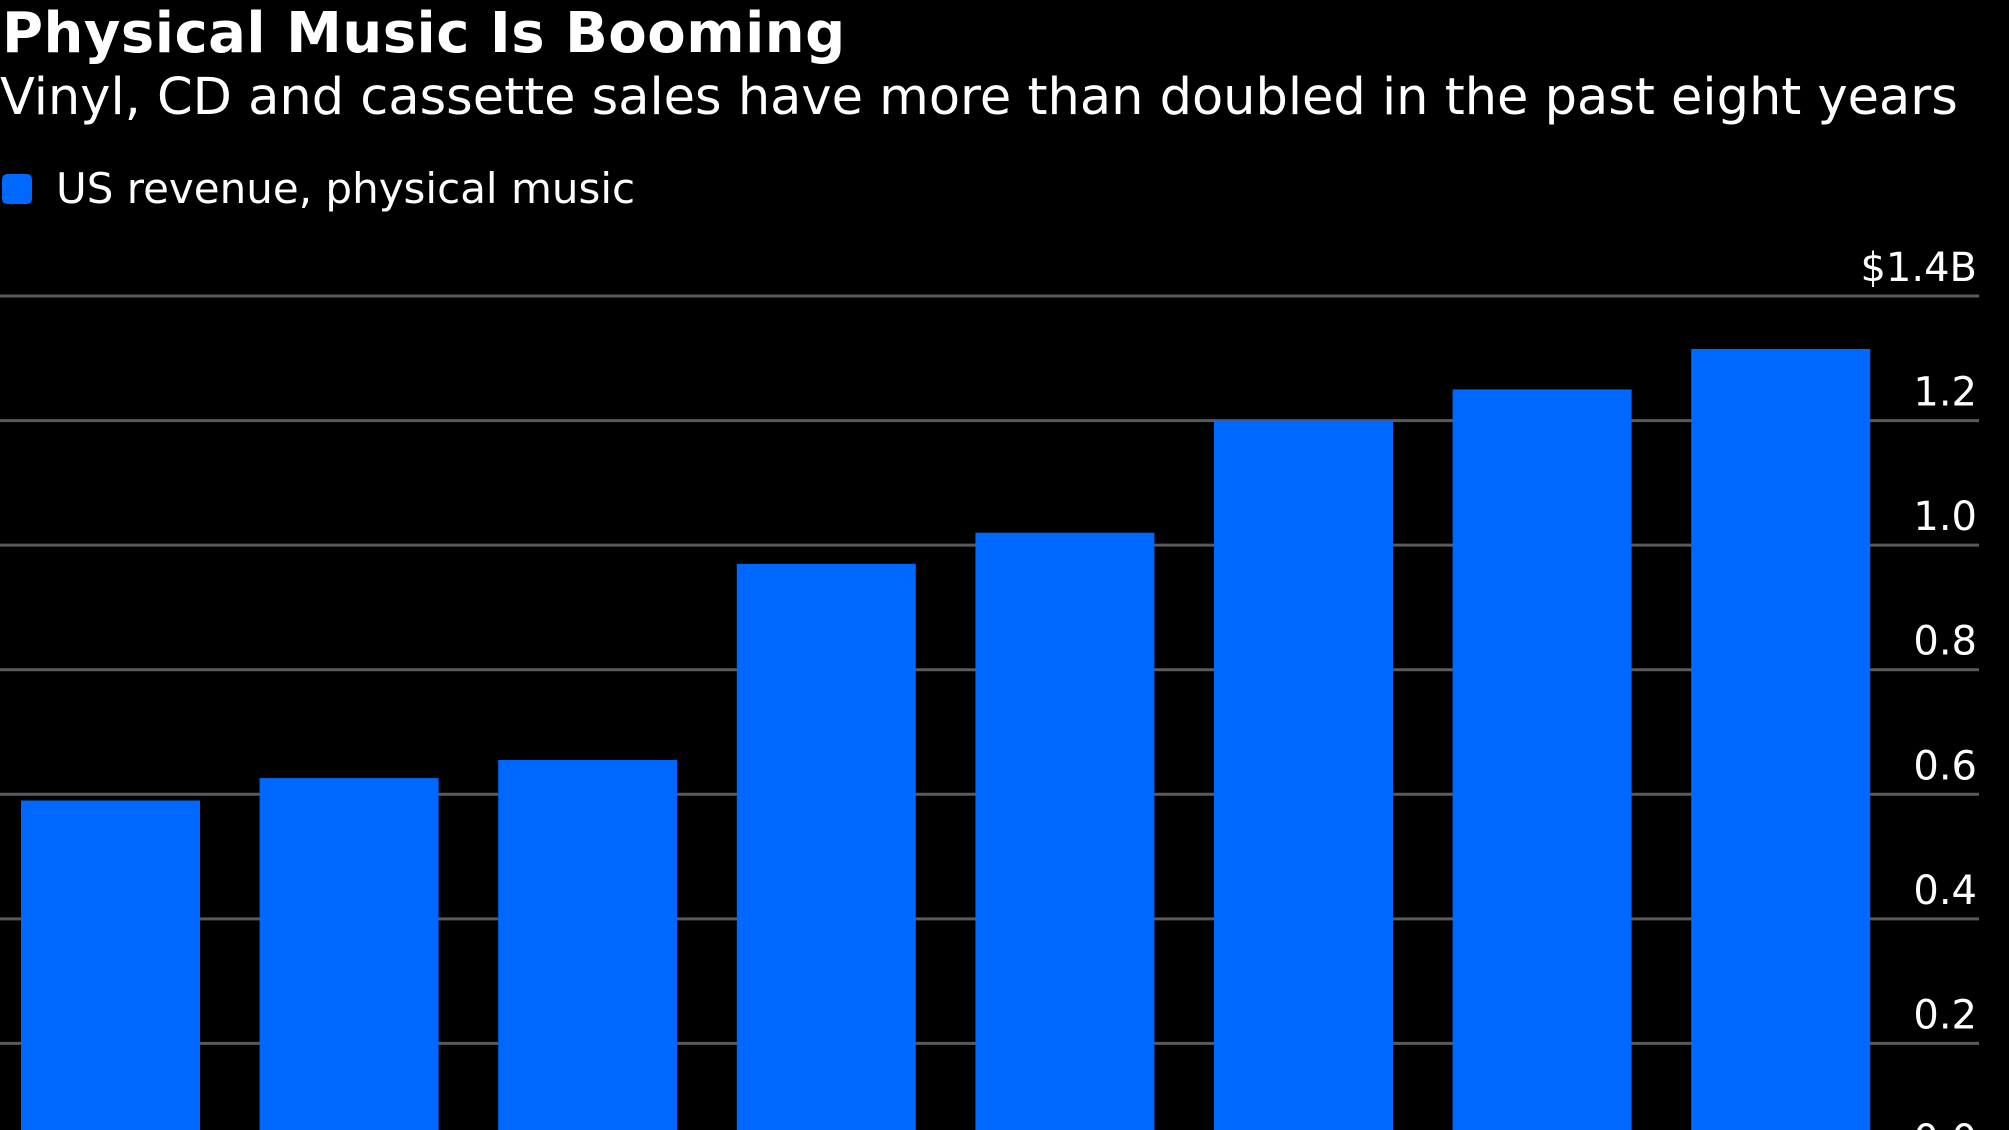 The width and height of the screenshot is (2009, 1130). What do you see at coordinates (346, 188) in the screenshot?
I see `legend-label: US revenue, physical music` at bounding box center [346, 188].